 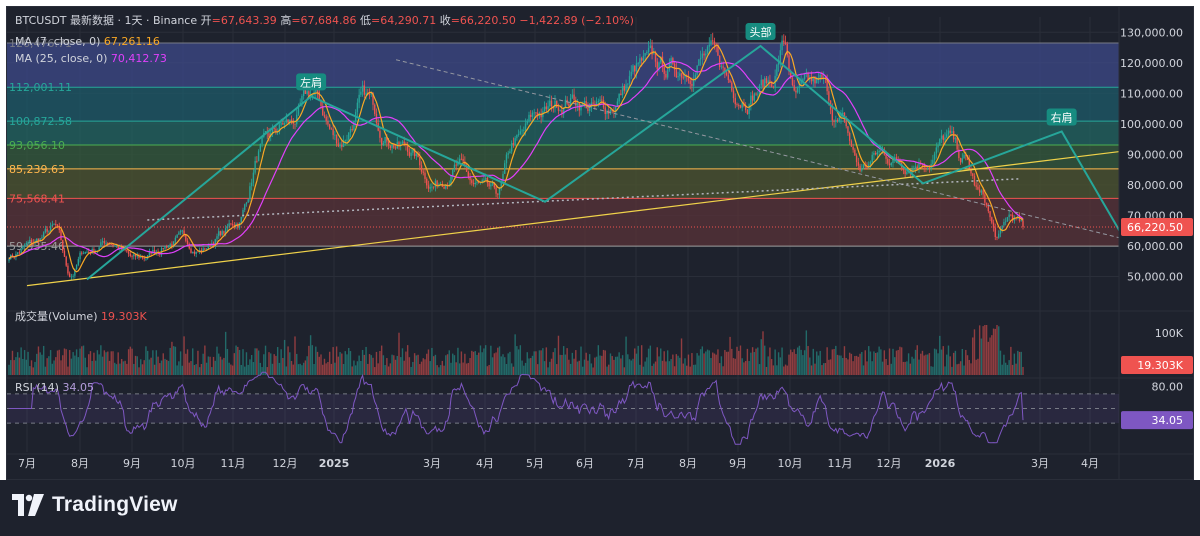 I want to click on time-tick-label: 9月, so click(x=738, y=463).